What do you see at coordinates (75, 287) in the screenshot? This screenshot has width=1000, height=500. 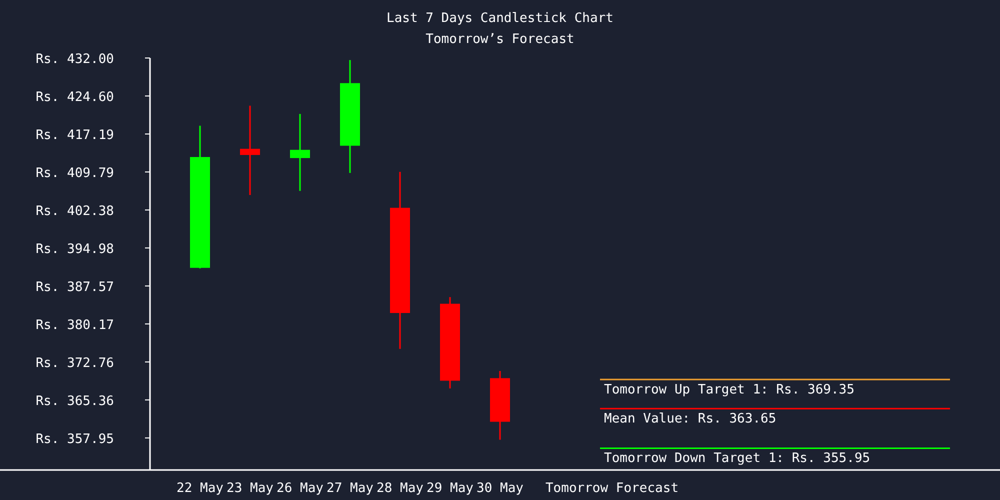 I see `y-tick-label: Rs. 387.57` at bounding box center [75, 287].